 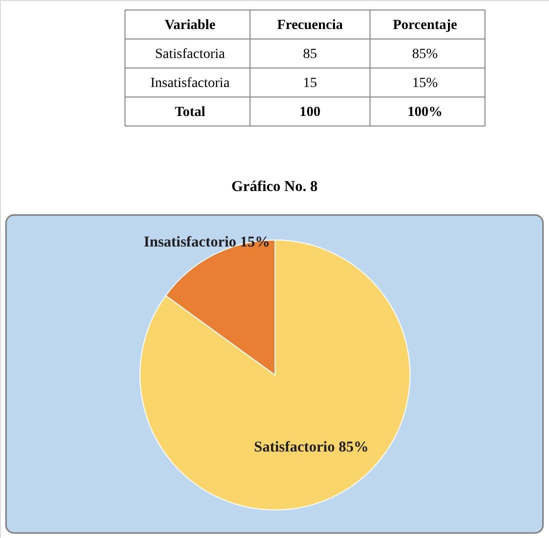 What do you see at coordinates (310, 83) in the screenshot?
I see `text: 15` at bounding box center [310, 83].